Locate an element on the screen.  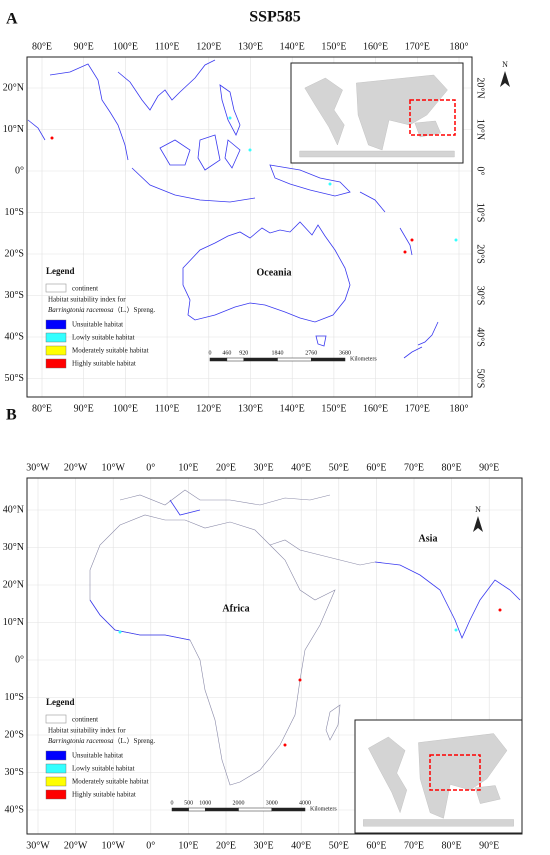
species-name: Barringtonia racemosa is located at coordinates (81, 741).